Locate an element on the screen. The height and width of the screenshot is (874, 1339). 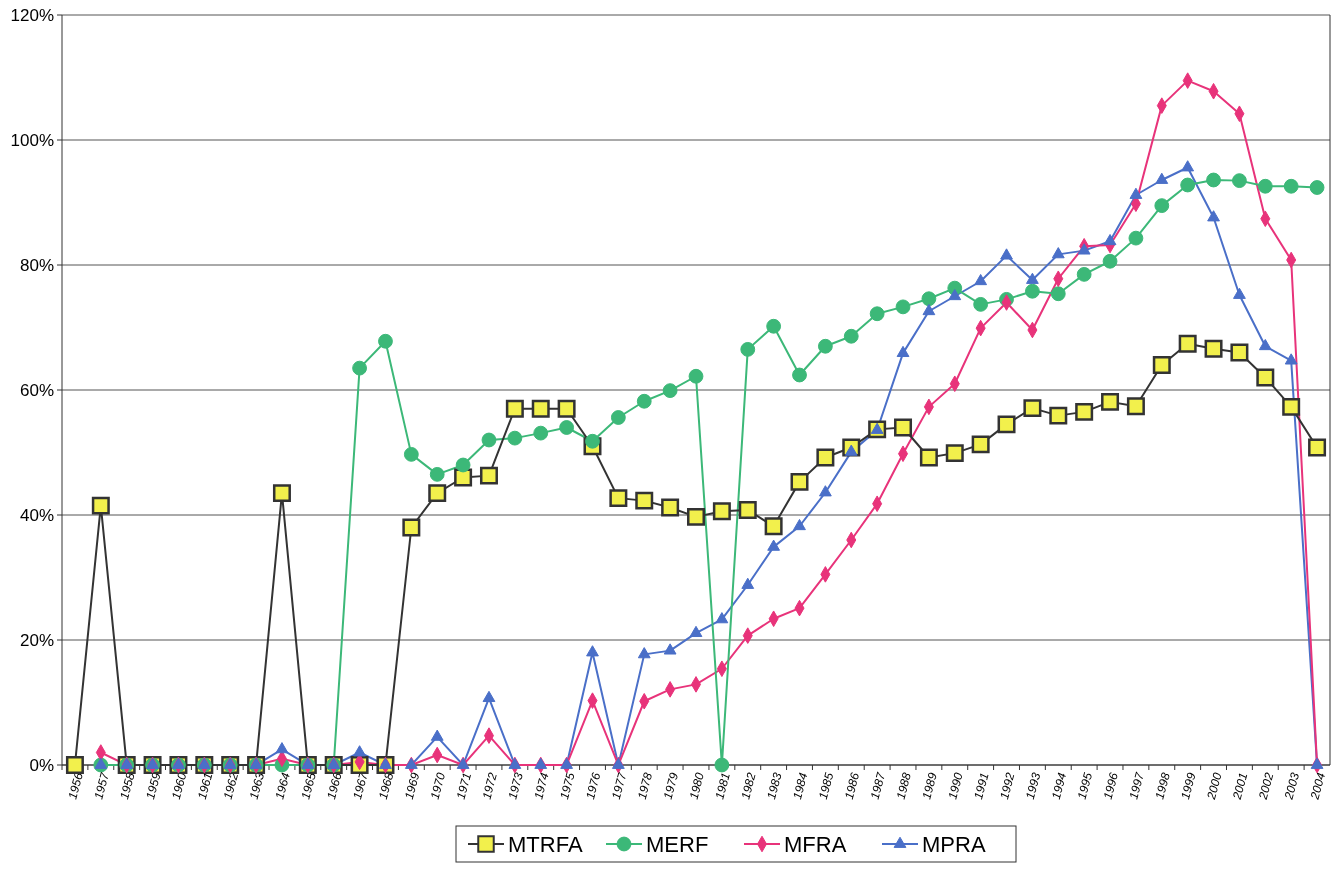
x-tick-label: 1991 is located at coordinates (981, 786).